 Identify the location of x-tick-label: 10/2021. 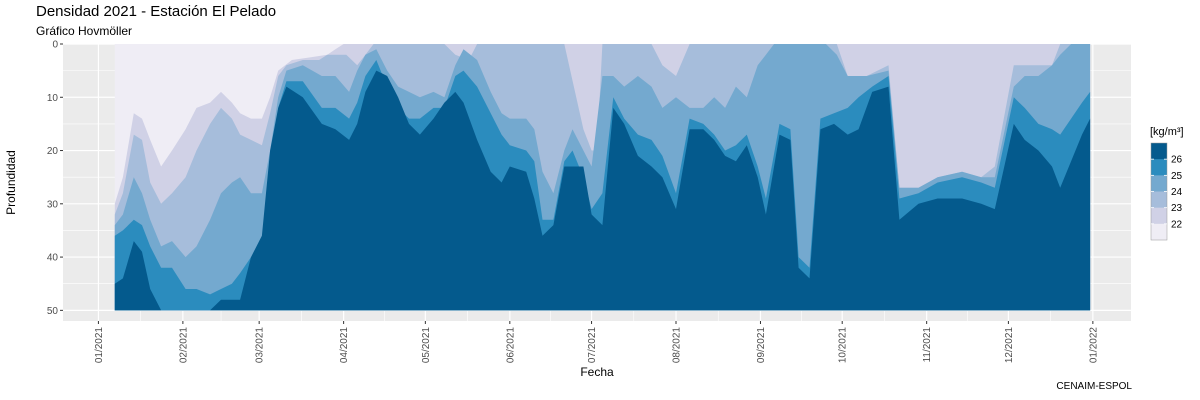
(843, 345).